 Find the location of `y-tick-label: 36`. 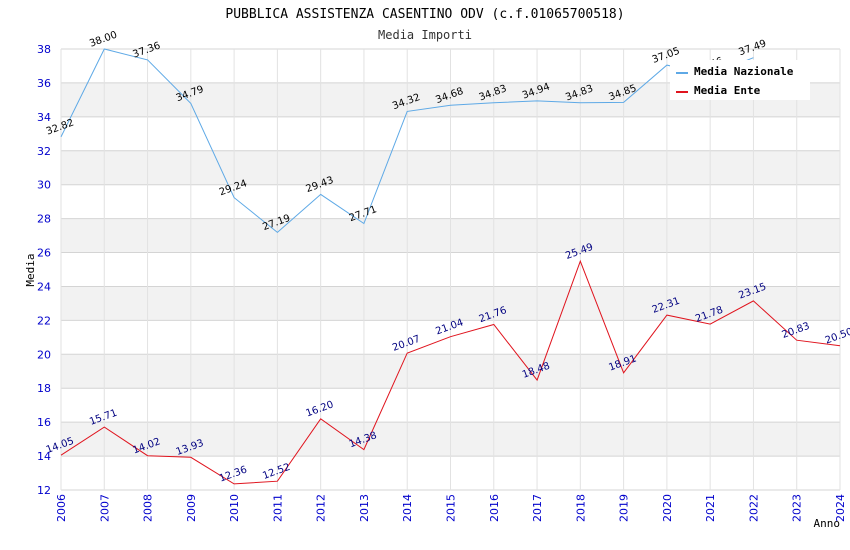

y-tick-label: 36 is located at coordinates (44, 83).